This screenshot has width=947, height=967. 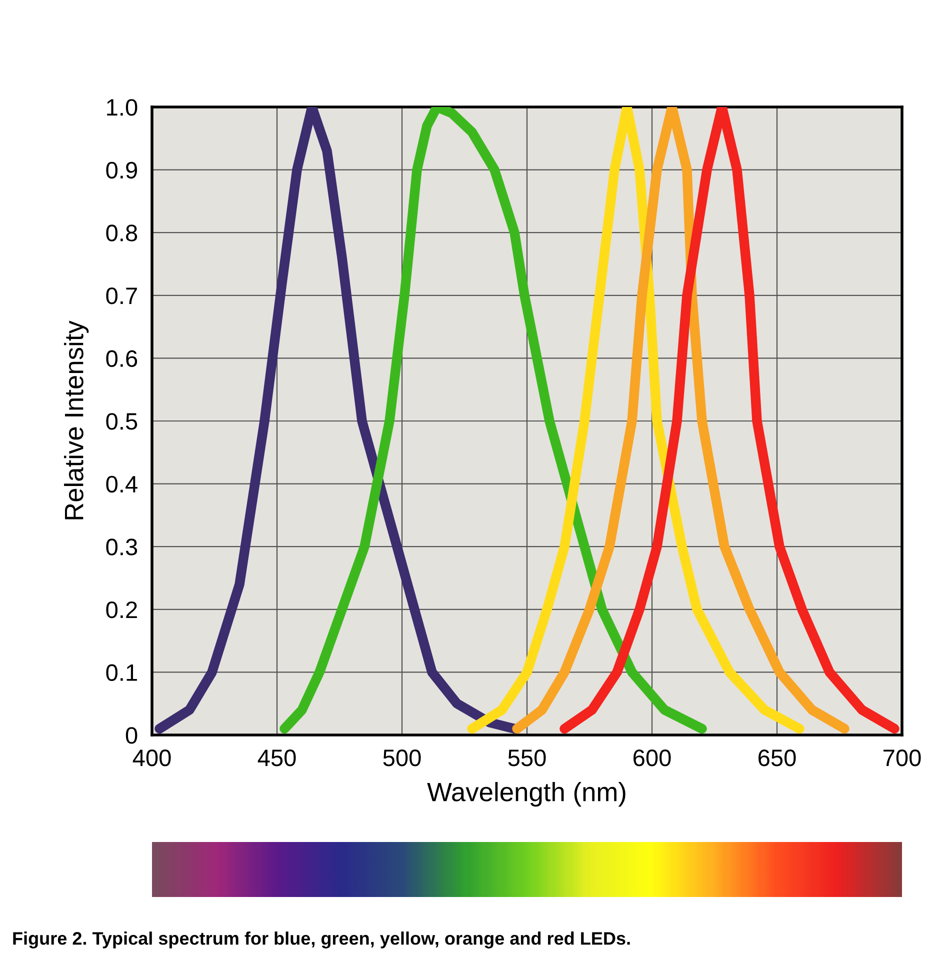 What do you see at coordinates (122, 107) in the screenshot?
I see `y-tick-label: 1.0` at bounding box center [122, 107].